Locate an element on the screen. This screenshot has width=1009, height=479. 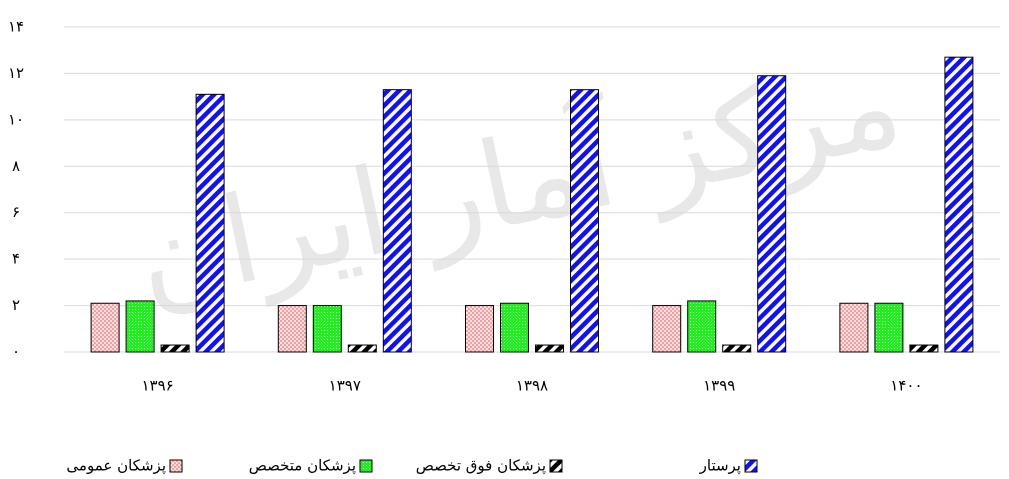
y-tick-label: ۱۲ is located at coordinates (16, 73).